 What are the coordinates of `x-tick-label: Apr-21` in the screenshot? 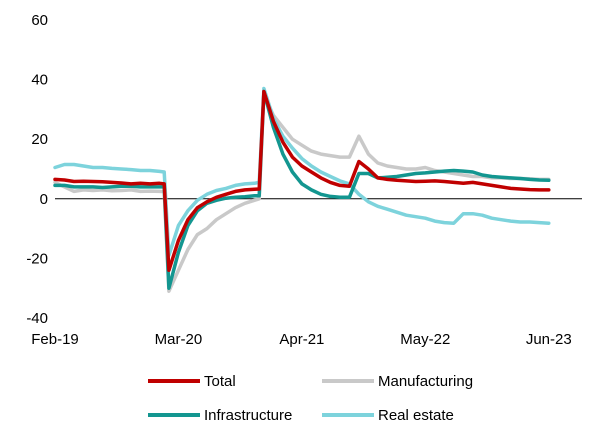 It's located at (301, 339).